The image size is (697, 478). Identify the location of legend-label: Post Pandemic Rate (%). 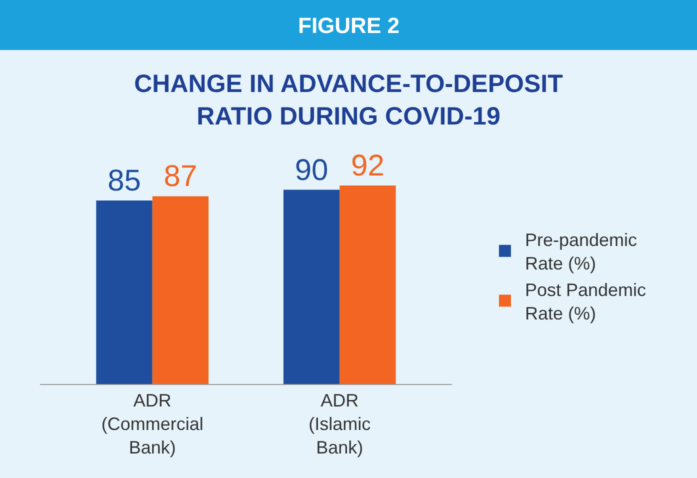
(585, 302).